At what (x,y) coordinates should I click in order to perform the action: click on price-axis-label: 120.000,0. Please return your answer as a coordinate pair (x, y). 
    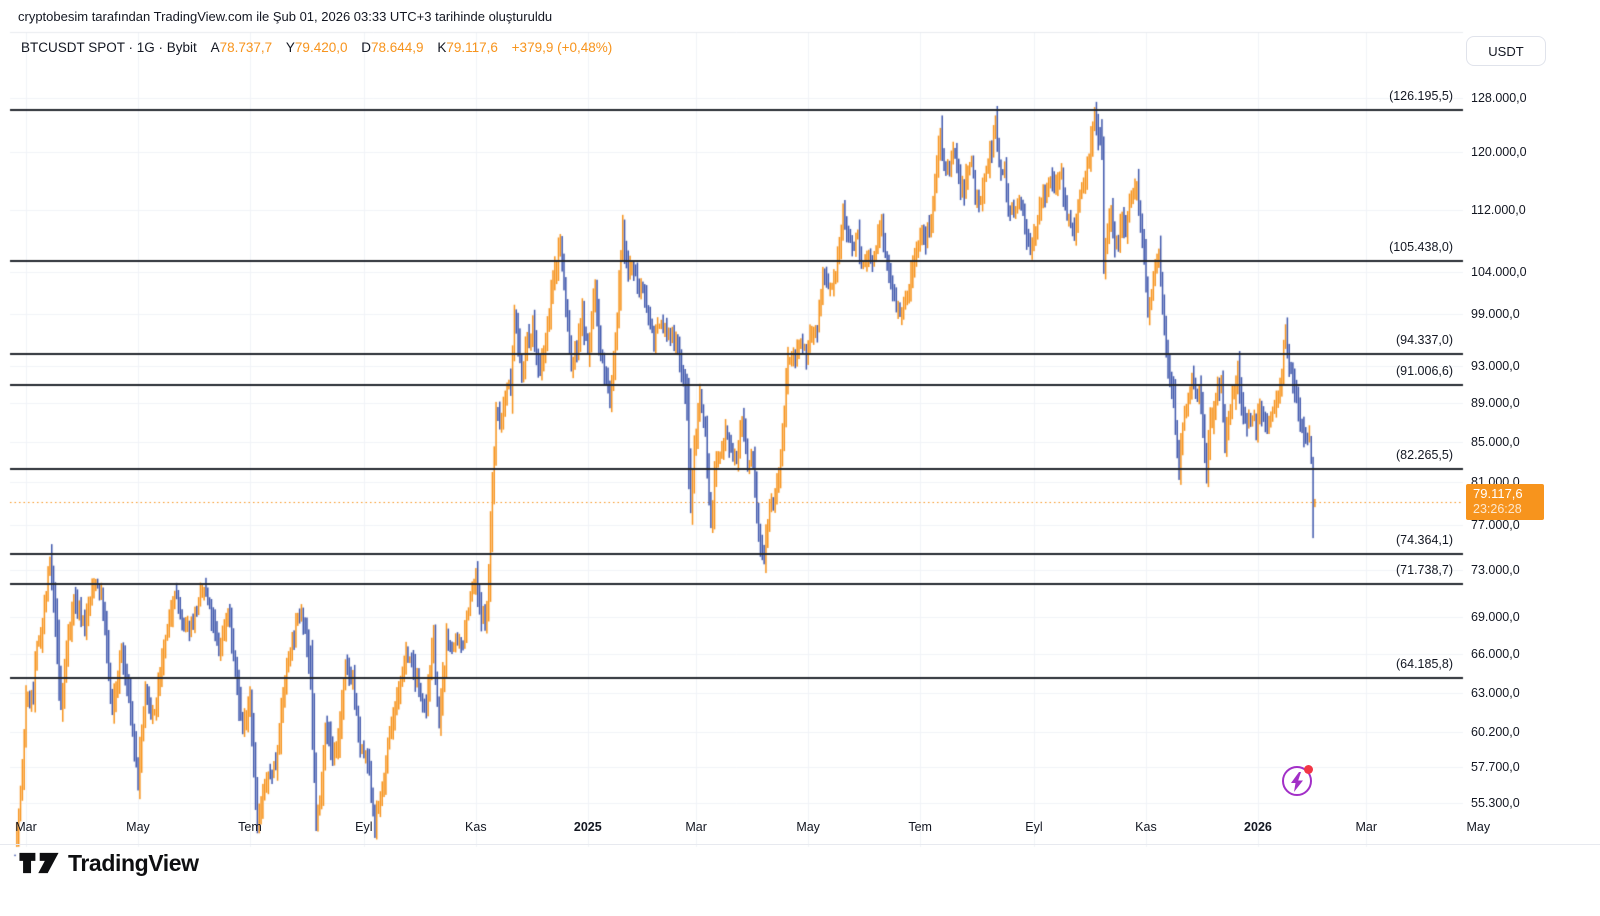
    Looking at the image, I should click on (1499, 152).